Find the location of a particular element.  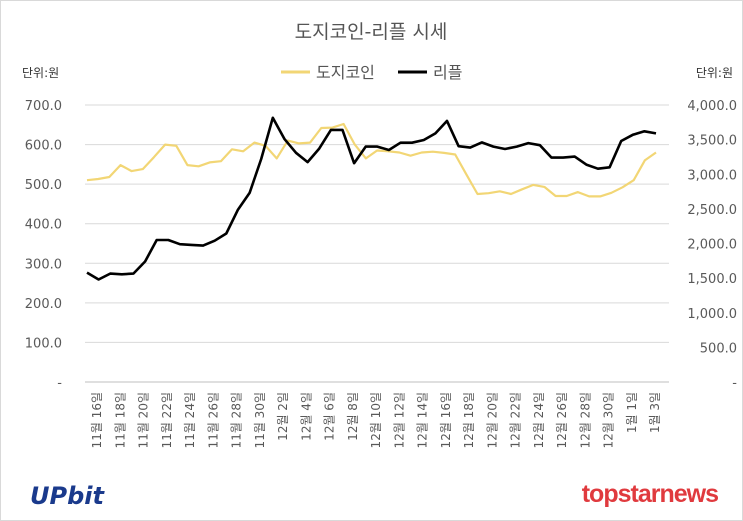

x-tick-label: 12월 18일 is located at coordinates (469, 420).